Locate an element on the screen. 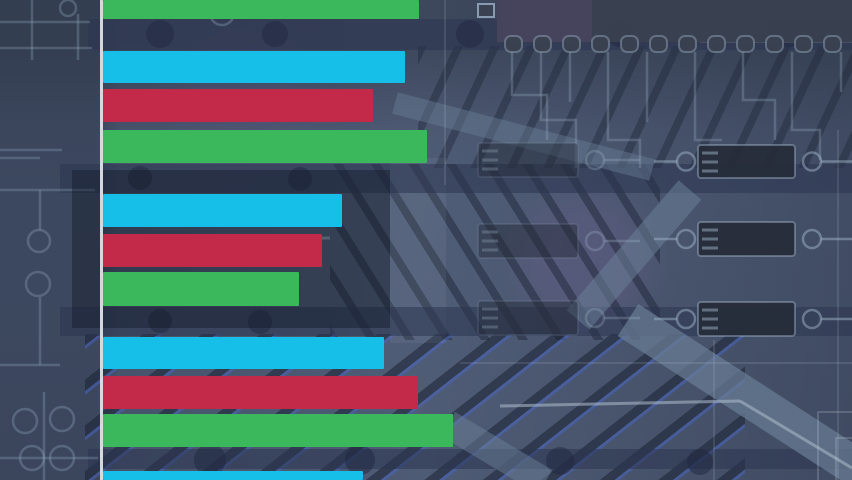  chart-bar-red-row9 is located at coordinates (260, 392).